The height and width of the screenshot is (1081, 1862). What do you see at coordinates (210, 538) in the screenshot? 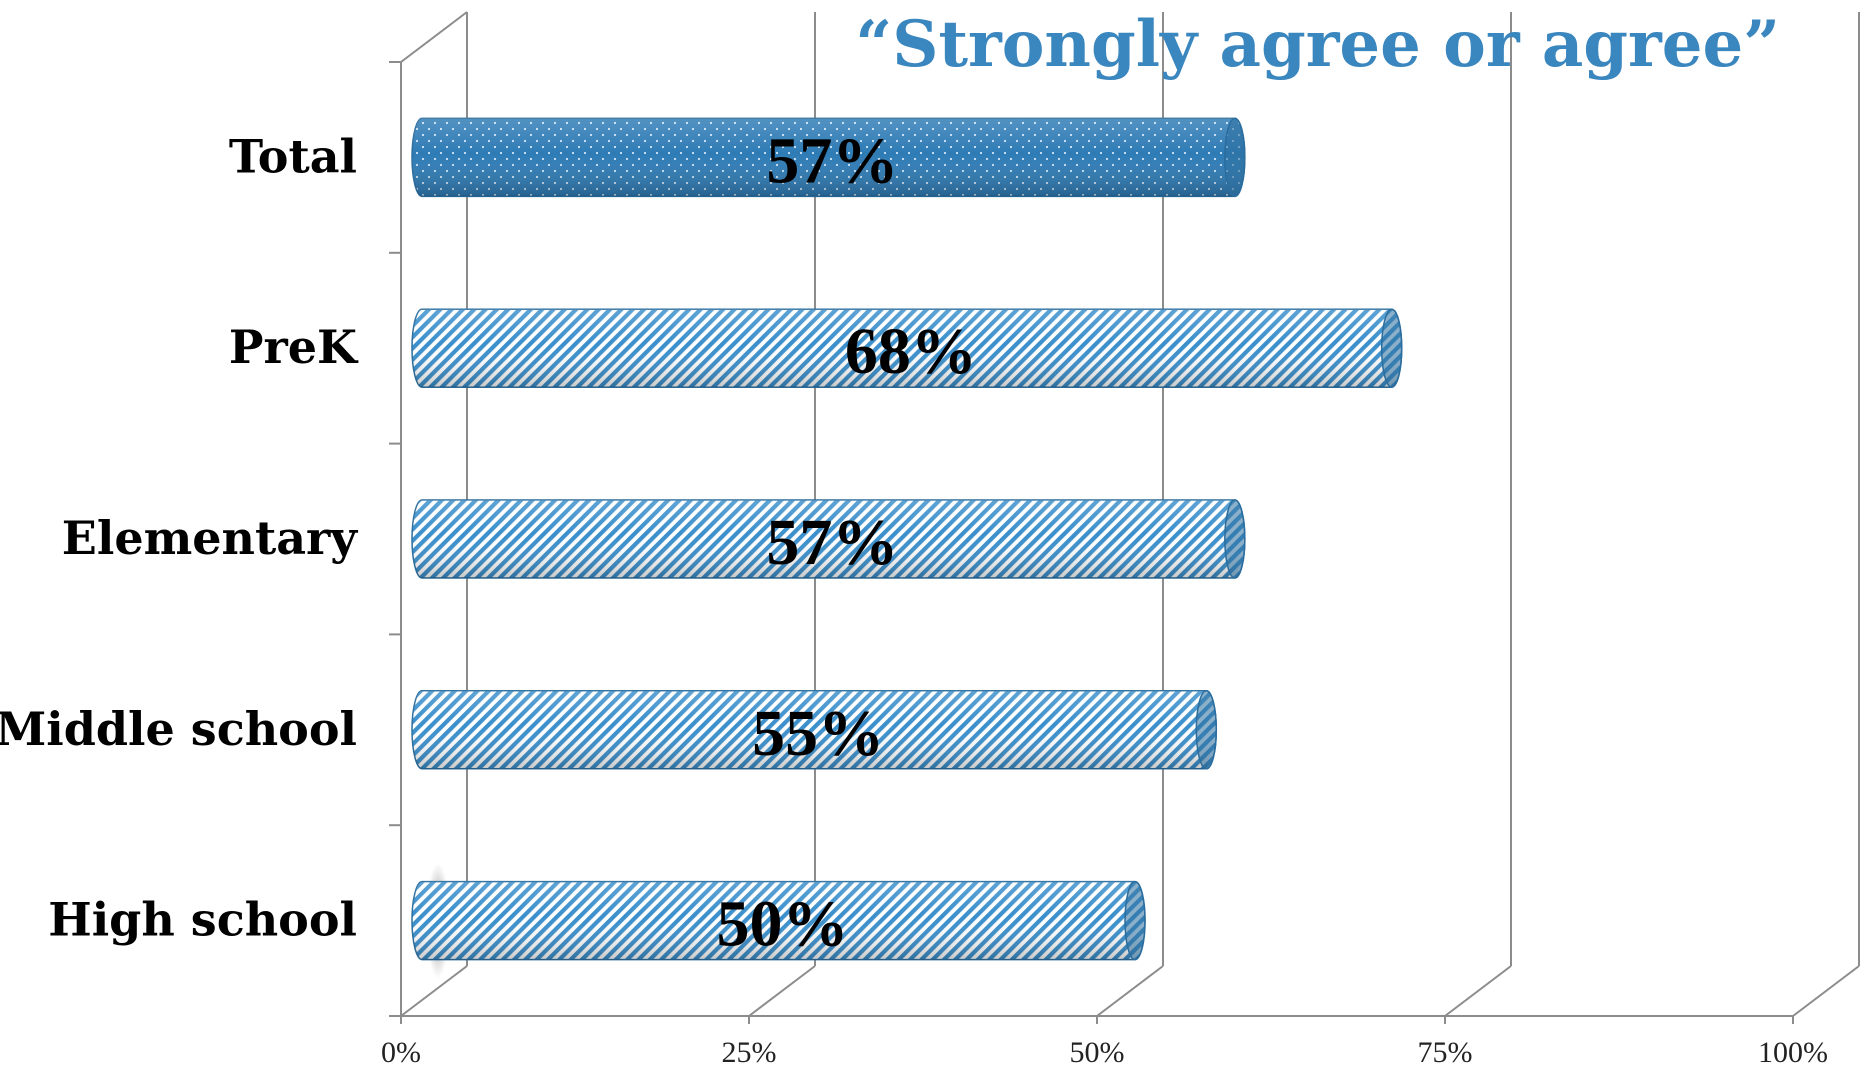
I see `category-label: Elementary` at bounding box center [210, 538].